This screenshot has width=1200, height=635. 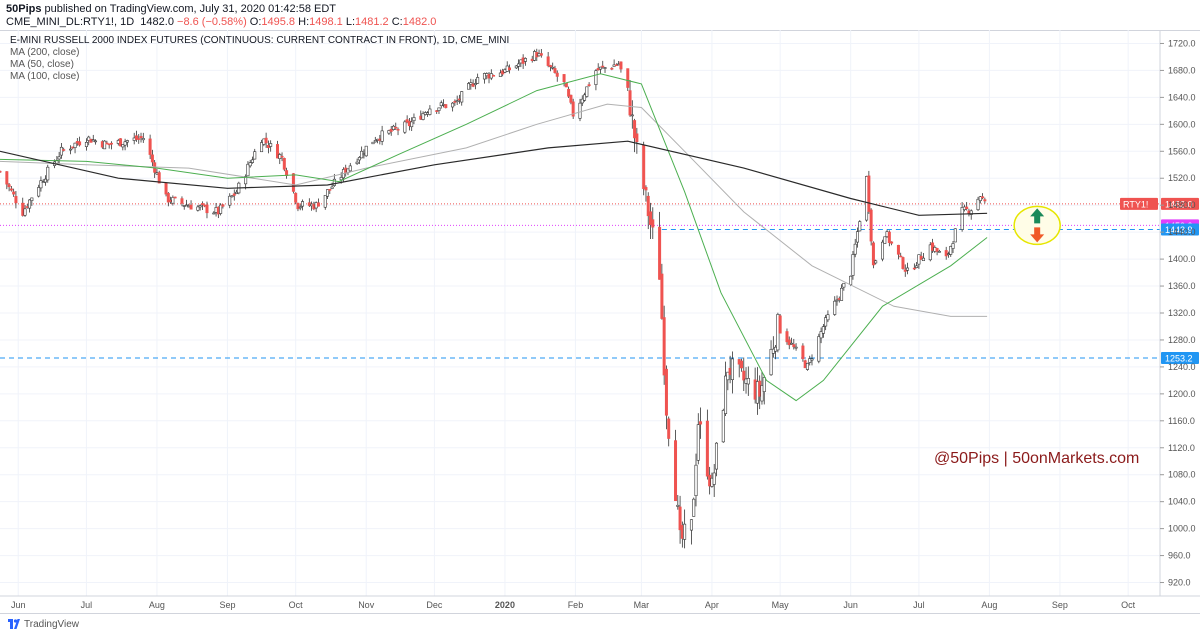 I want to click on price-tick-label: 920.0, so click(x=1179, y=583).